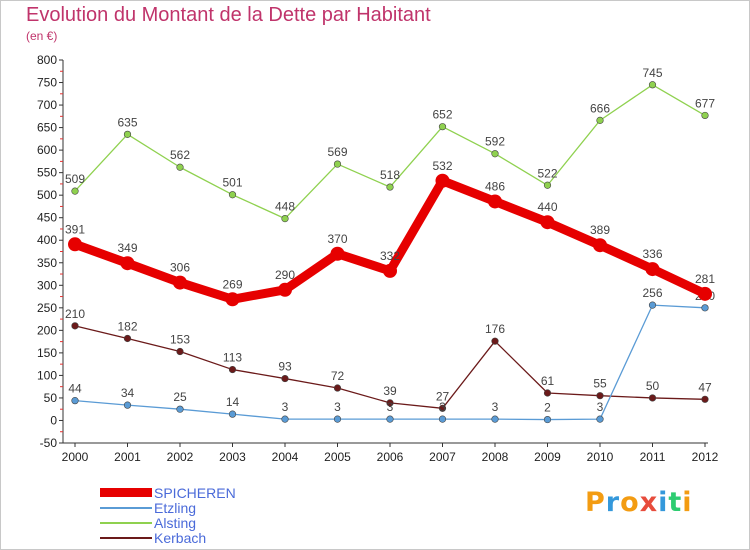 The width and height of the screenshot is (750, 550). I want to click on x-tick-label: 2009, so click(547, 457).